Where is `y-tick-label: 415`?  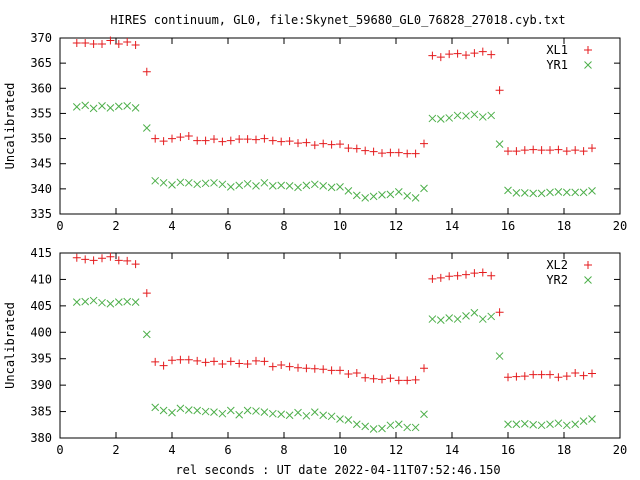 y-tick-label: 415 is located at coordinates (41, 253).